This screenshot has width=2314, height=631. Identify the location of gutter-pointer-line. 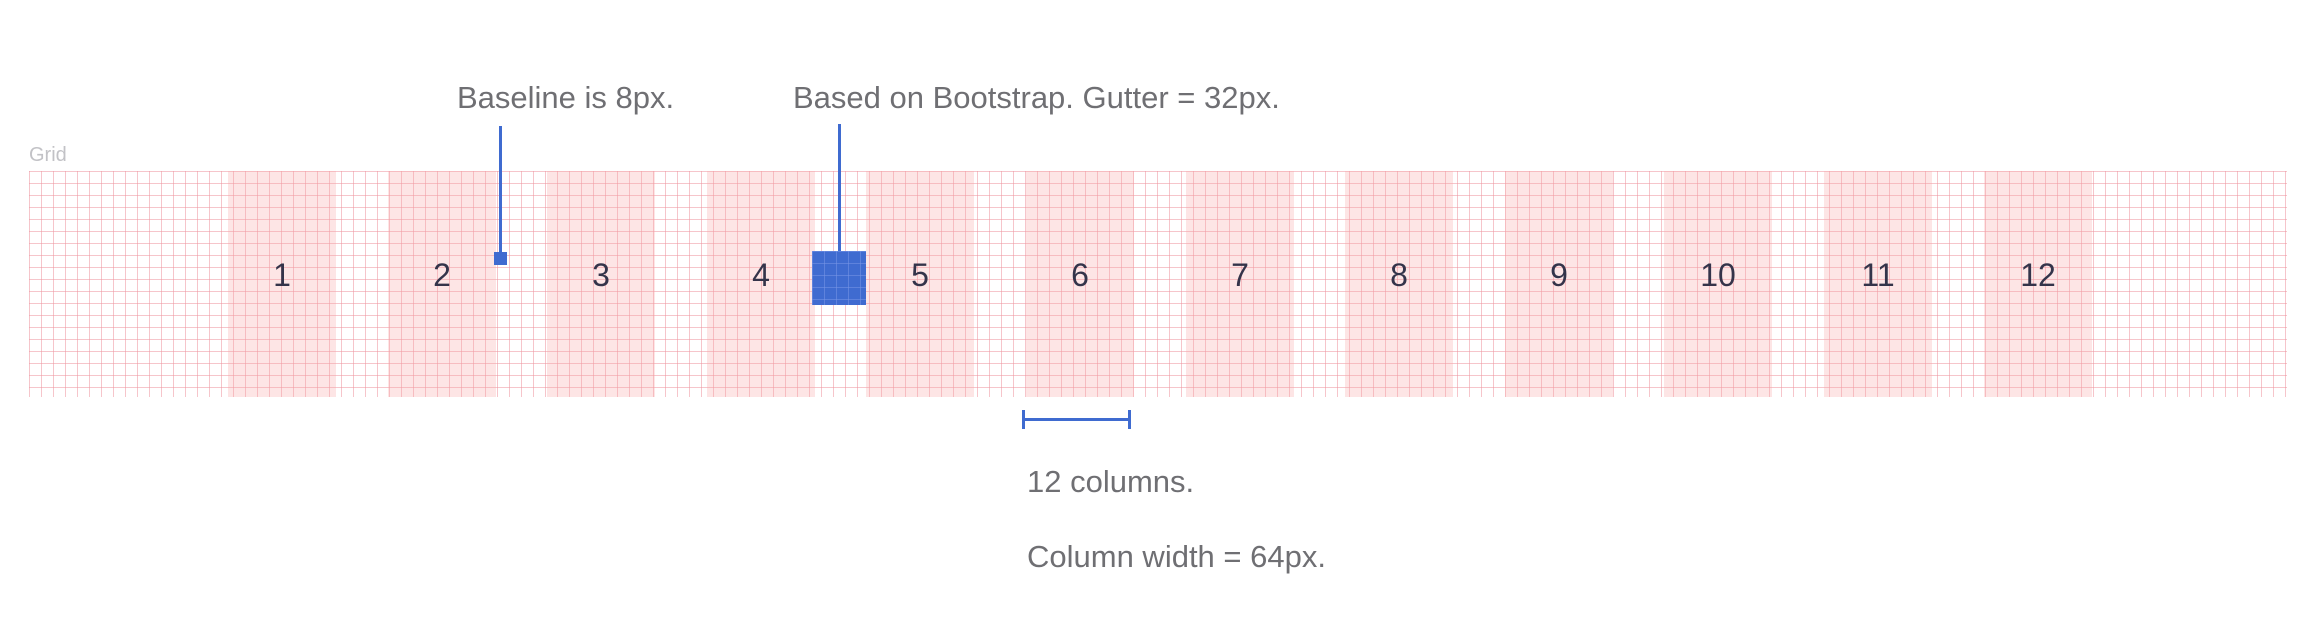
(839, 188).